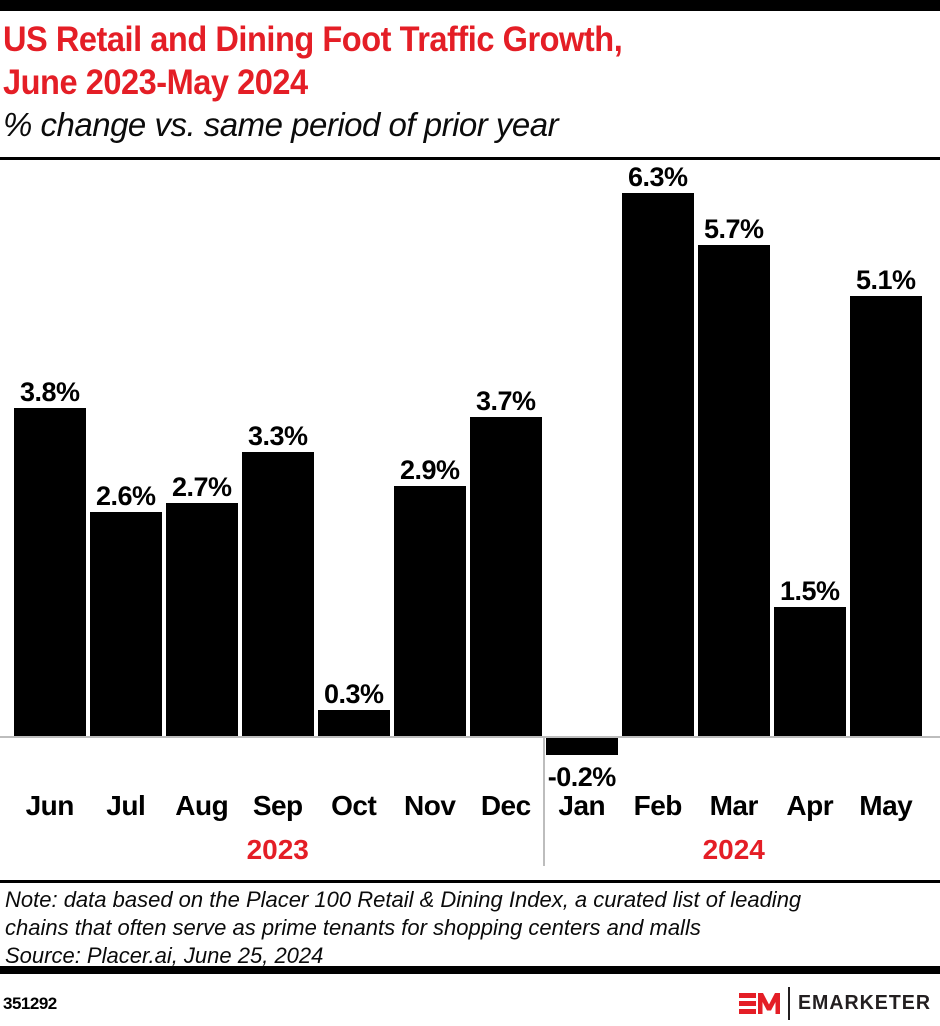 This screenshot has width=940, height=1026. Describe the element at coordinates (810, 671) in the screenshot. I see `bar-apr` at that location.